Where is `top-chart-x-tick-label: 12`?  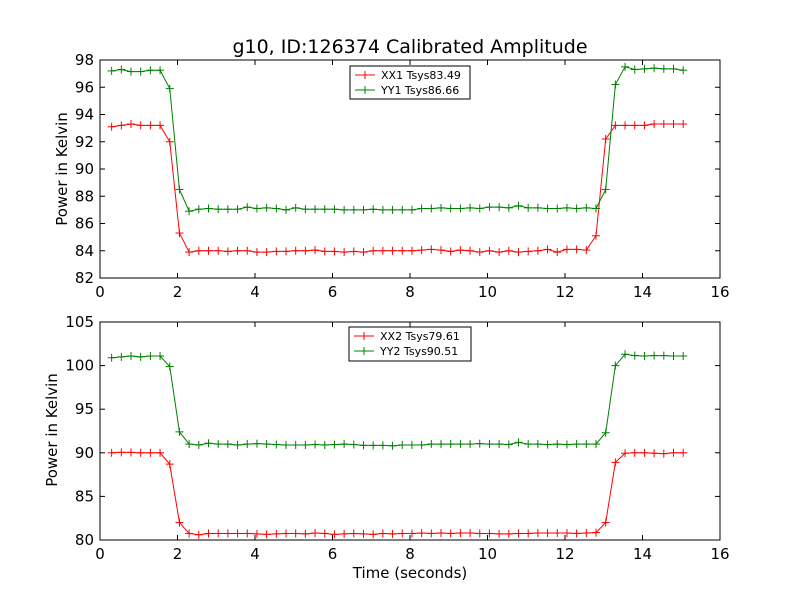
top-chart-x-tick-label: 12 is located at coordinates (564, 292).